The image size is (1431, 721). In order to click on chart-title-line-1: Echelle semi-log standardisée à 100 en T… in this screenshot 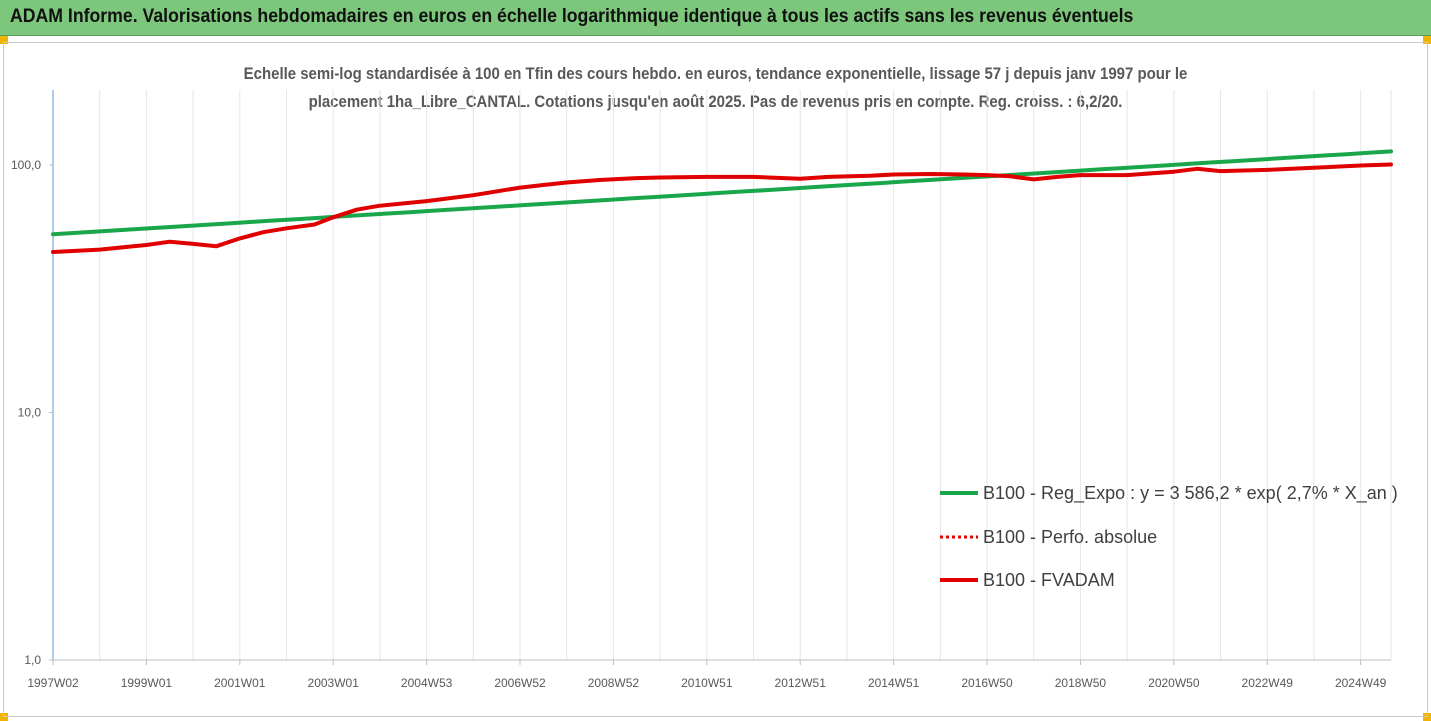, I will do `click(715, 73)`.